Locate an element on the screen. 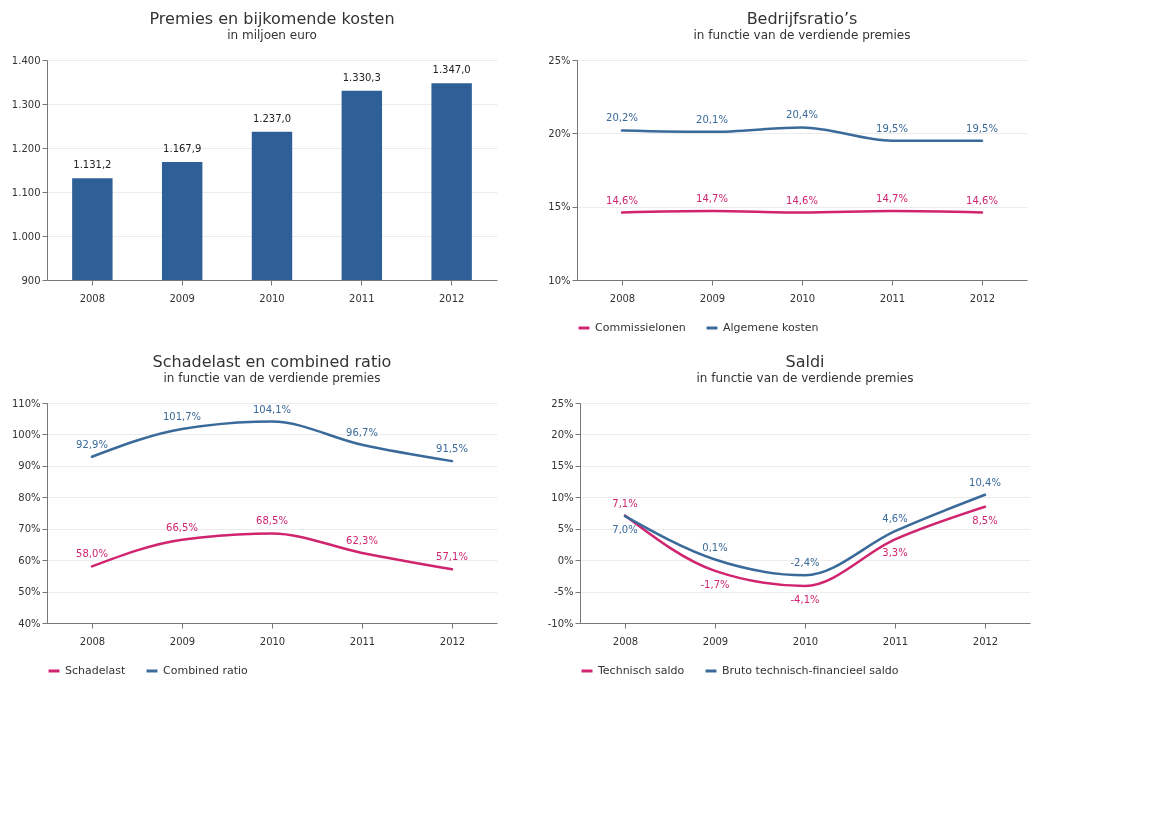 Image resolution: width=1169 pixels, height=830 pixels. data-label: 20,1% is located at coordinates (712, 119).